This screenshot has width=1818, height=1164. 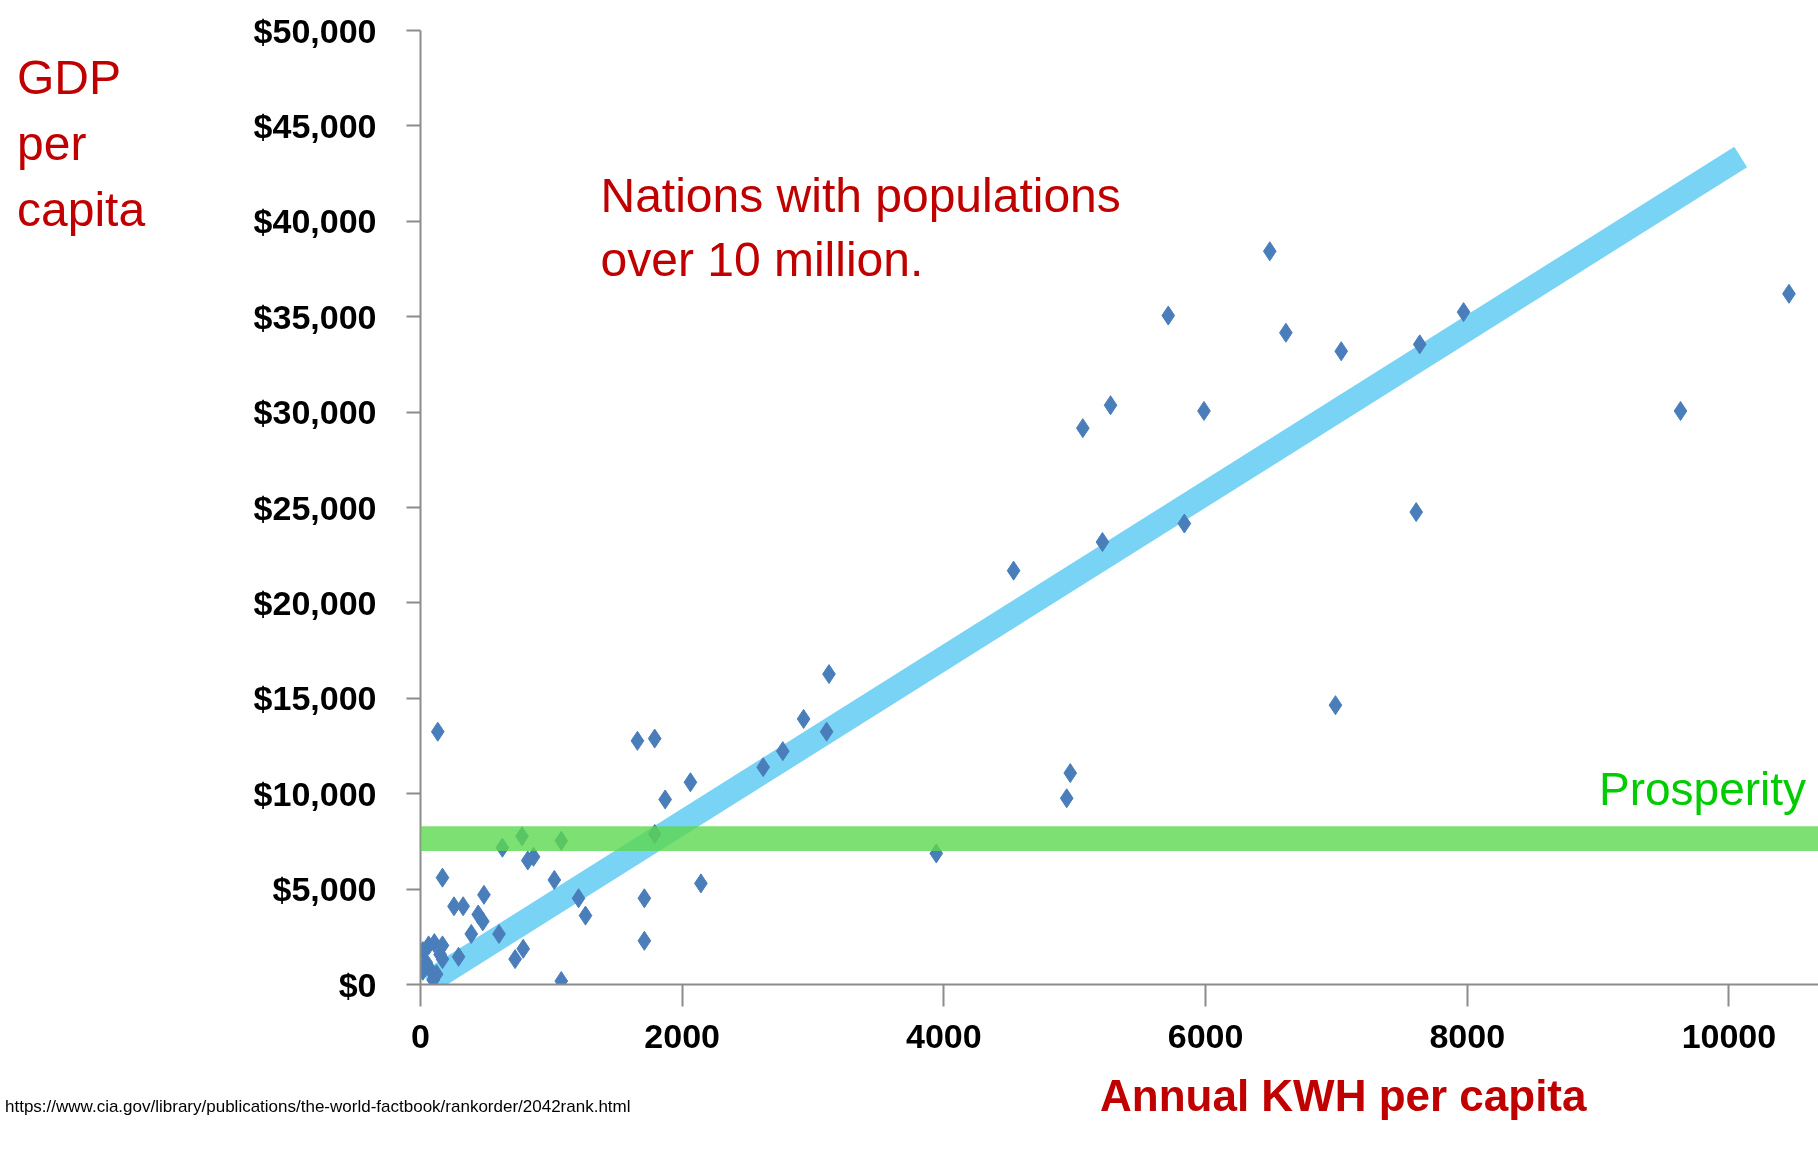 What do you see at coordinates (315, 698) in the screenshot?
I see `y-tick-label: $15,000` at bounding box center [315, 698].